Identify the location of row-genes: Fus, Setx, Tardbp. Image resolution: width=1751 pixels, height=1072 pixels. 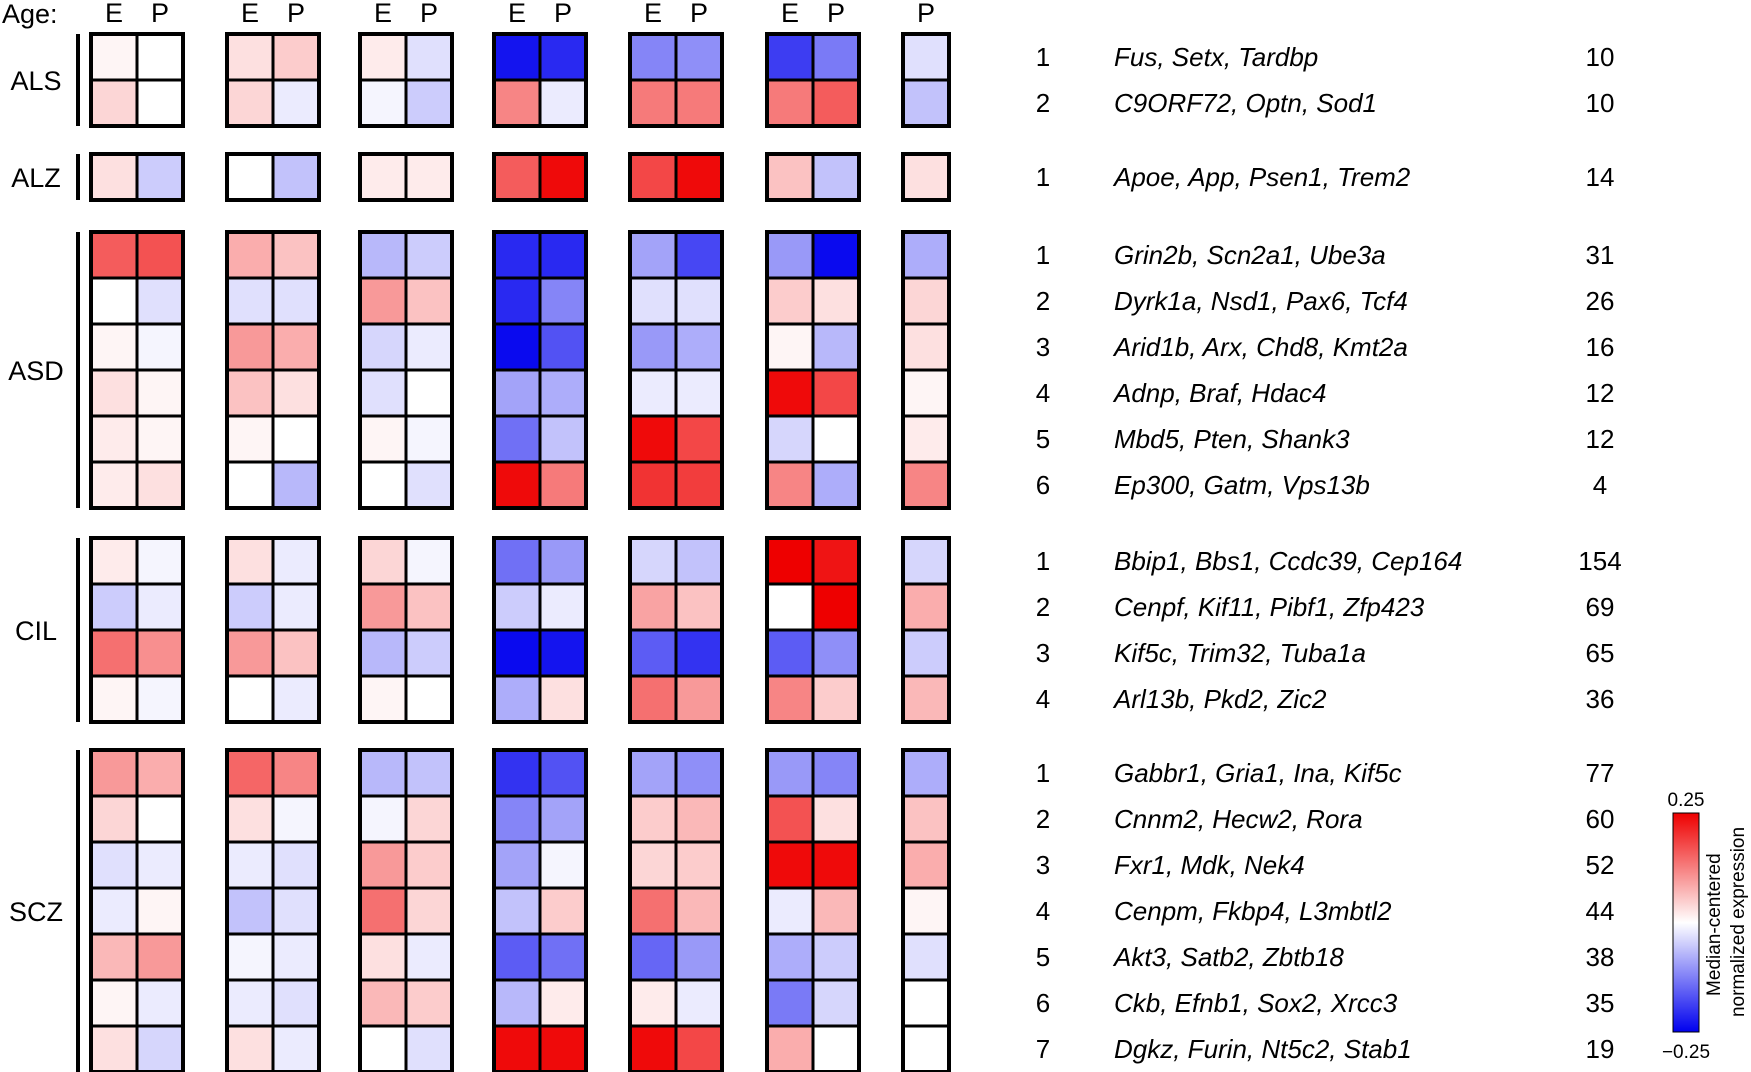
(1216, 57).